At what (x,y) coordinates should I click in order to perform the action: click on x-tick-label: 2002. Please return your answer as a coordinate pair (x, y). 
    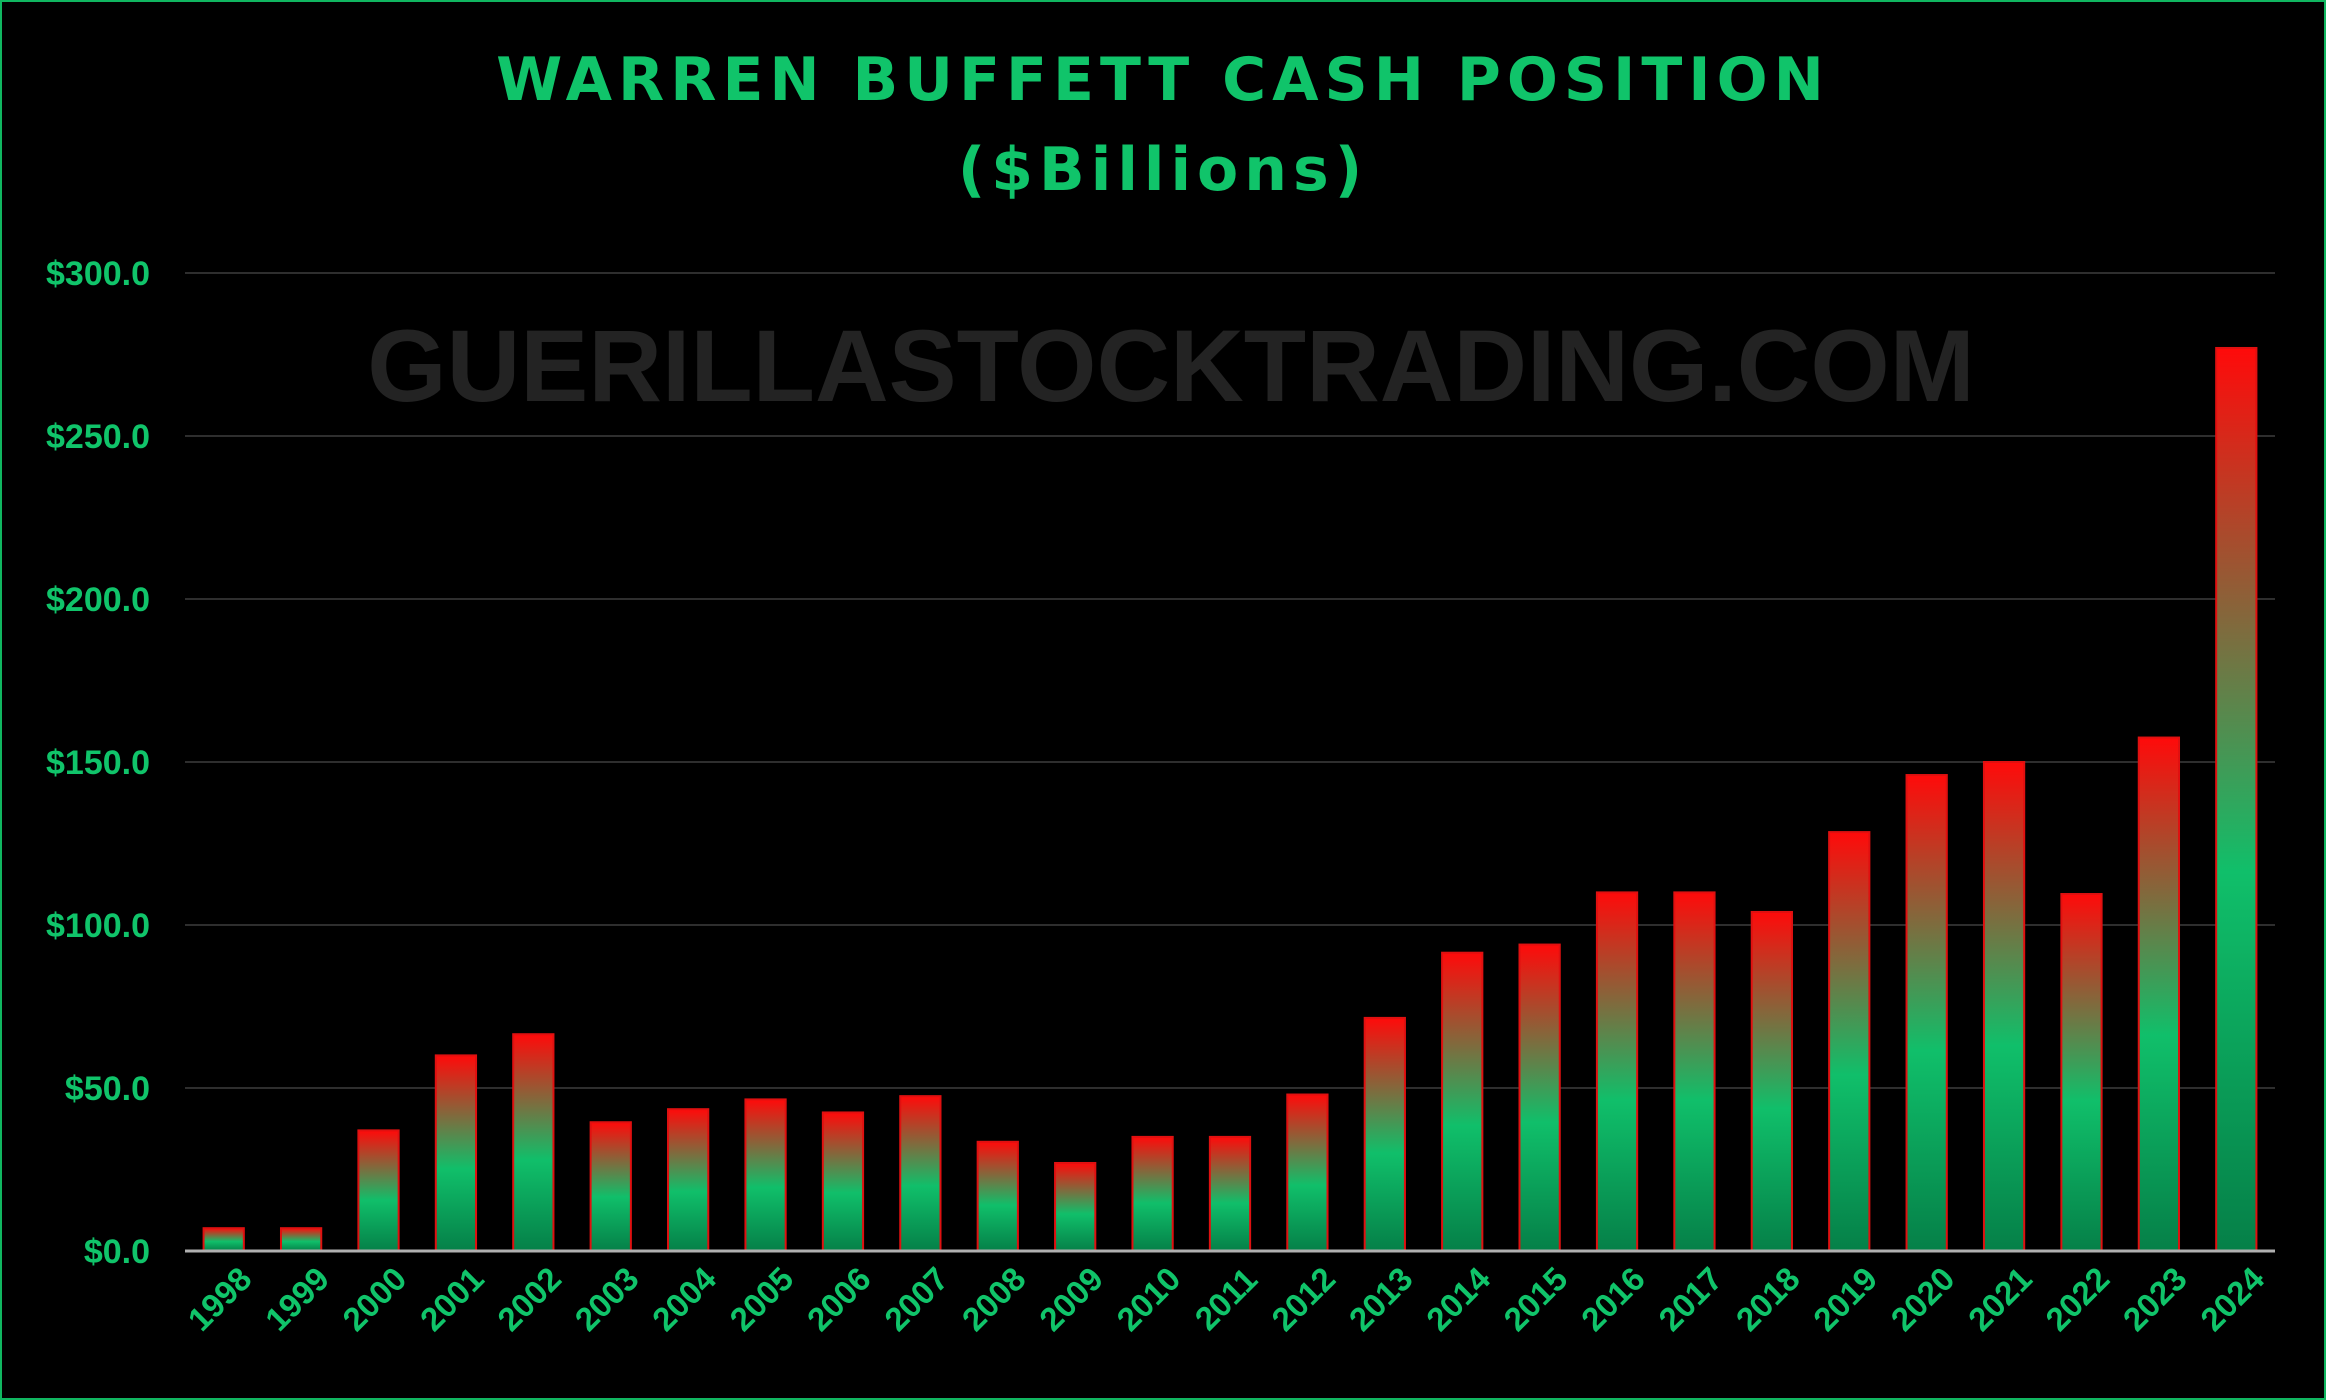
    Looking at the image, I should click on (529, 1299).